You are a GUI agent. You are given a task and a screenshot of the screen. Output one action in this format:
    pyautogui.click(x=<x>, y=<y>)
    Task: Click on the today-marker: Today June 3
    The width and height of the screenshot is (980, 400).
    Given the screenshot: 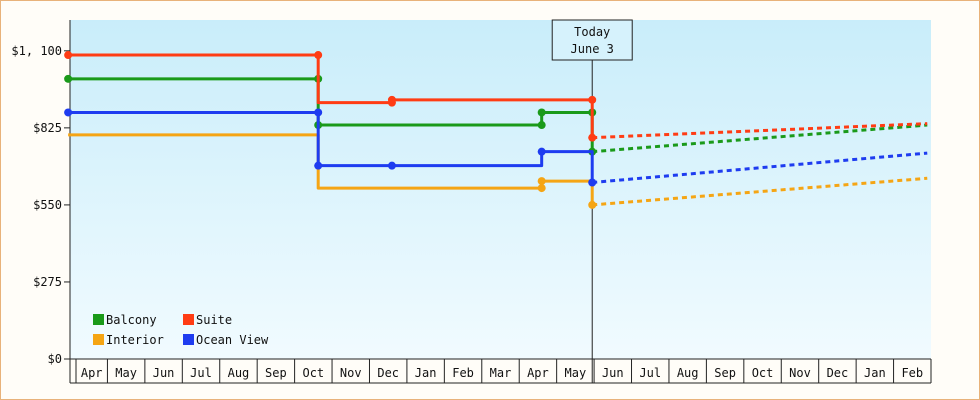 What is the action you would take?
    pyautogui.click(x=592, y=201)
    